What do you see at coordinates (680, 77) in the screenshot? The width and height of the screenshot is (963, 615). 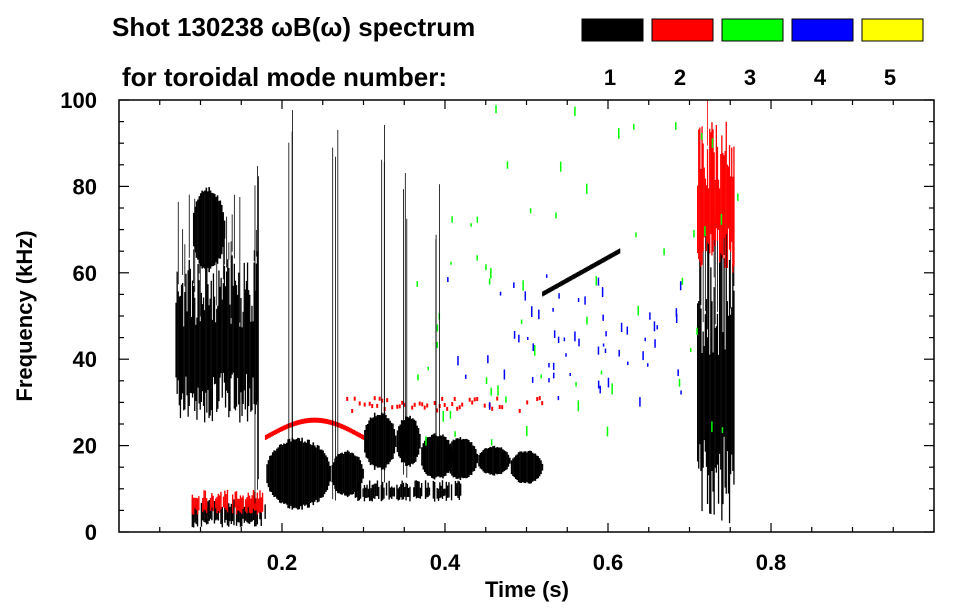 I see `legend-label-mode-2: 2` at bounding box center [680, 77].